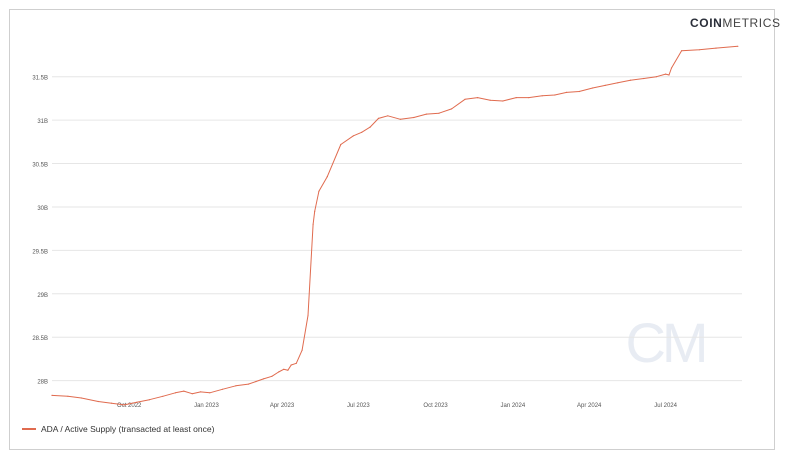  What do you see at coordinates (40, 231) in the screenshot?
I see `y-axis: 28B 28.5B 29B 29.5B 30B 30.5B 31B 31.5B` at bounding box center [40, 231].